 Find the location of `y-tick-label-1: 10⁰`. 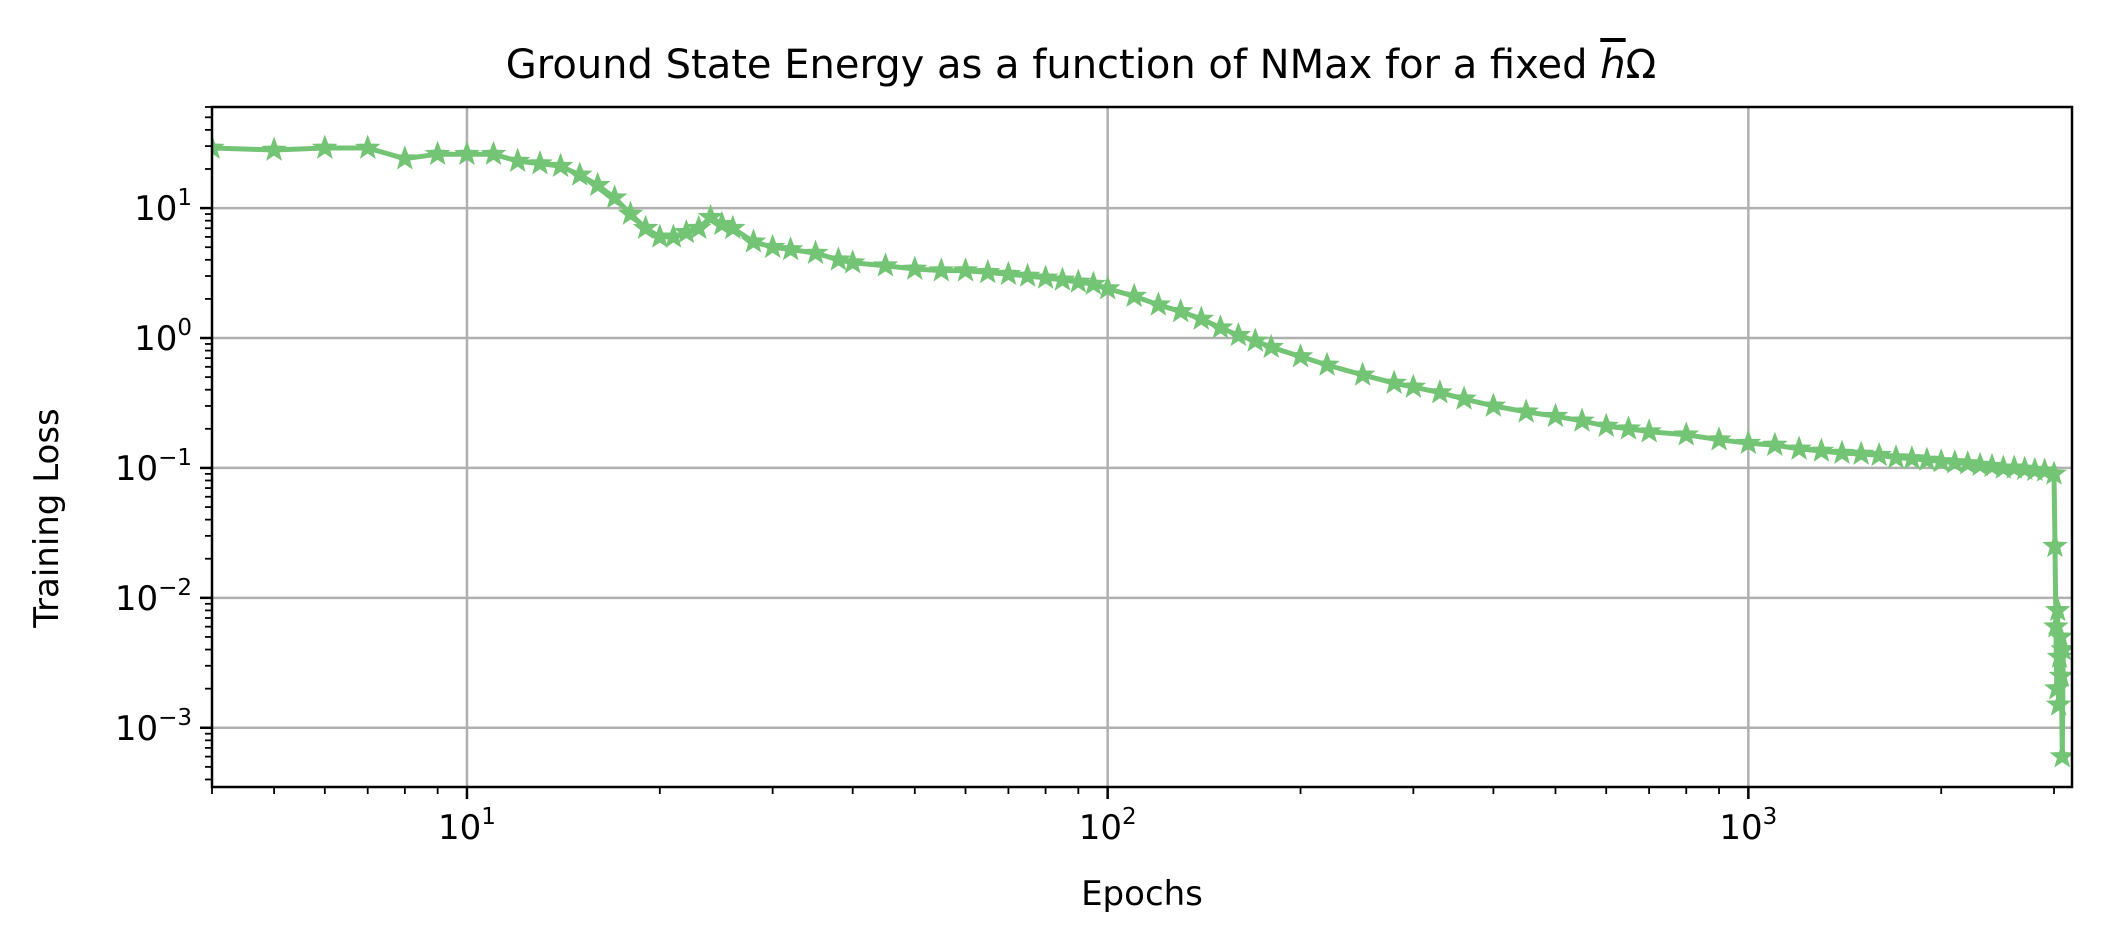

y-tick-label-1: 10⁰ is located at coordinates (163, 337).